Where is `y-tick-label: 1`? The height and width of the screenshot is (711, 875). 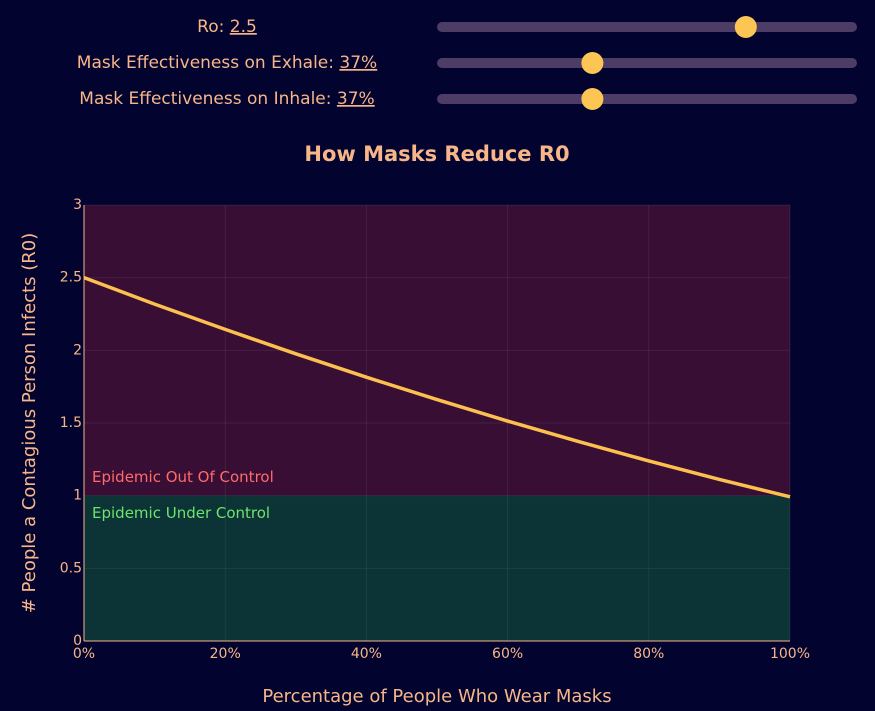
y-tick-label: 1 is located at coordinates (77, 496).